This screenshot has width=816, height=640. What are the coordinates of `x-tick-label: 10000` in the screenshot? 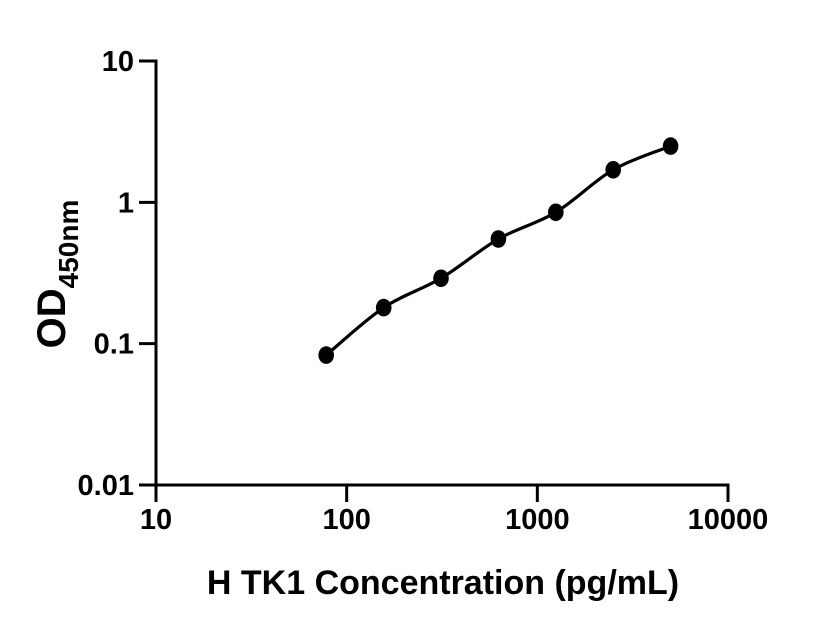 It's located at (728, 520).